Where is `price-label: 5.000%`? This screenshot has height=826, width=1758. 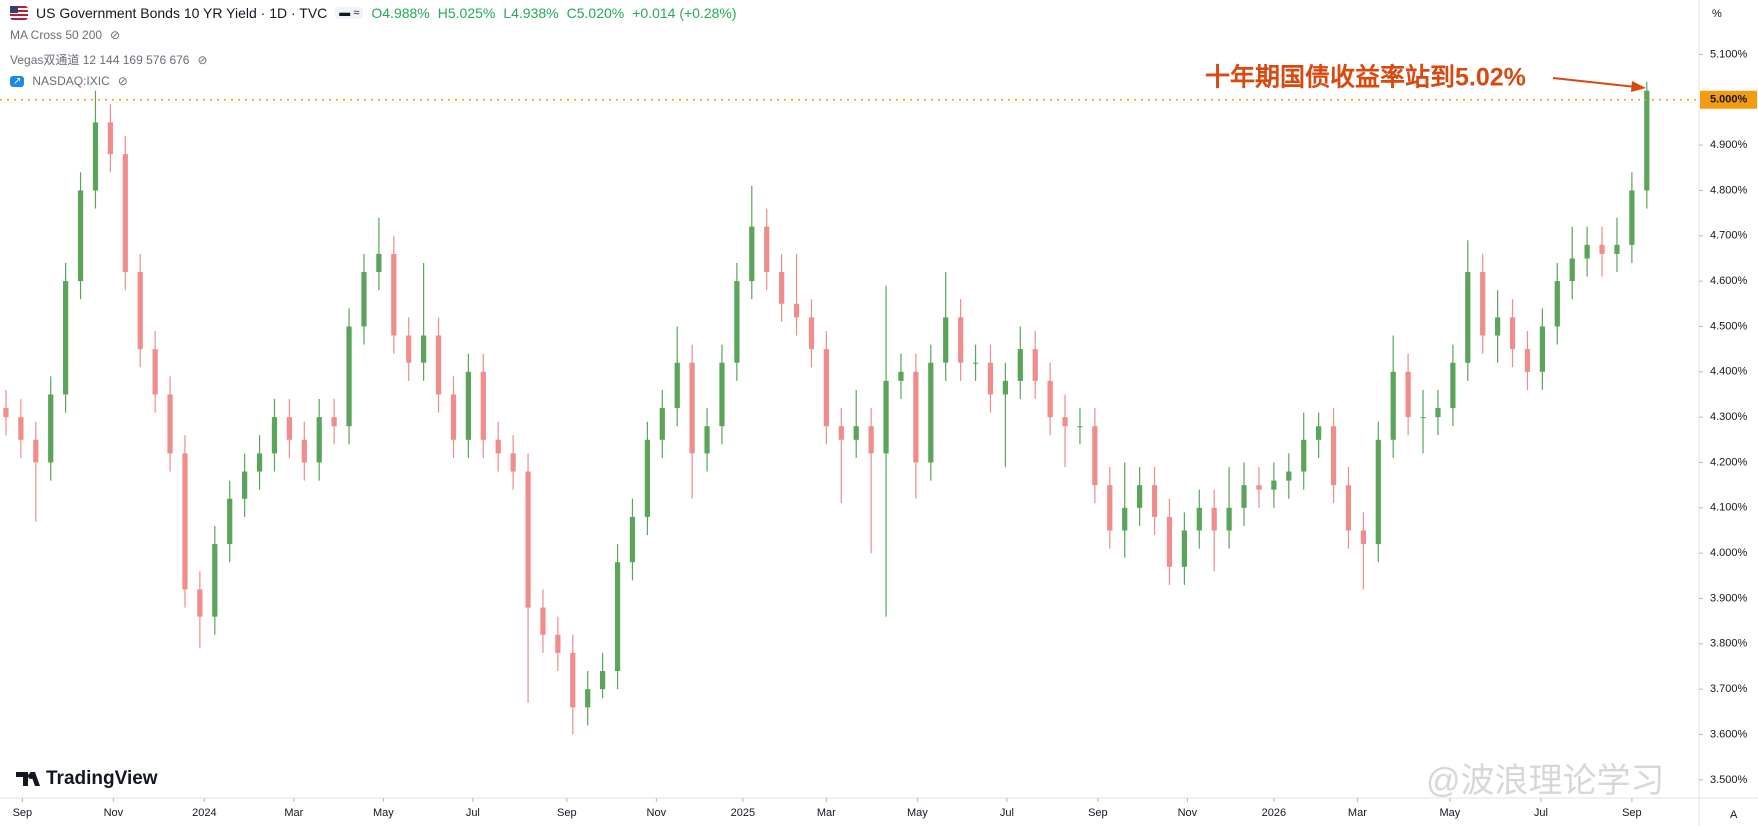 price-label: 5.000% is located at coordinates (1729, 100).